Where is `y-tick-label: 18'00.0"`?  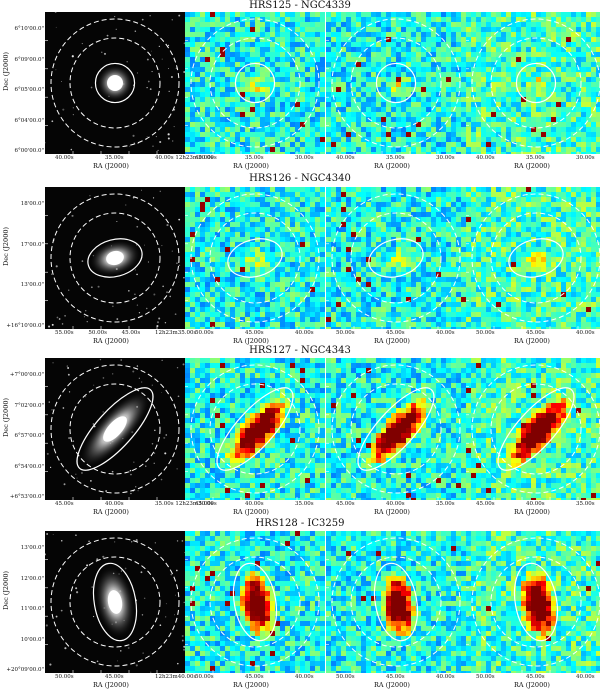
y-tick-label: 18'00.0" is located at coordinates (22, 204).